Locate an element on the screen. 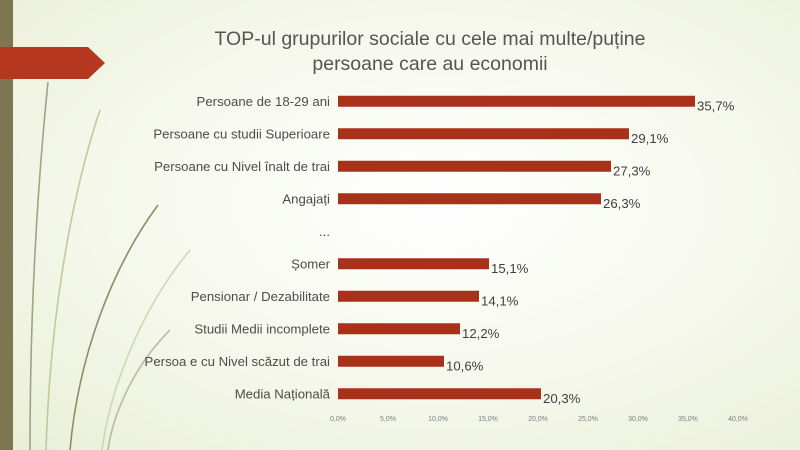 This screenshot has width=800, height=450. accent-arrow-shape is located at coordinates (52, 63).